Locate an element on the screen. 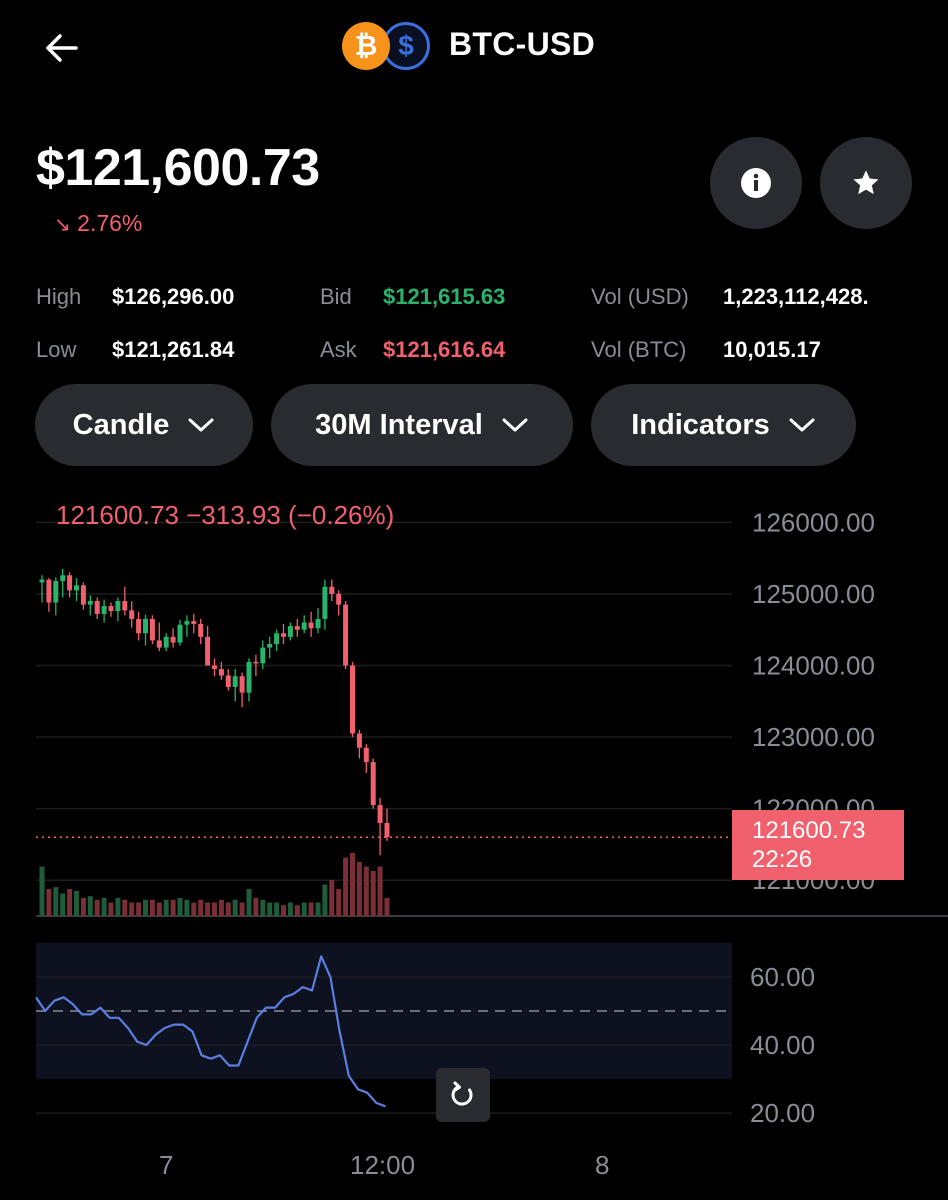 This screenshot has width=948, height=1200. vol-btc-label: Vol (BTC) is located at coordinates (639, 349).